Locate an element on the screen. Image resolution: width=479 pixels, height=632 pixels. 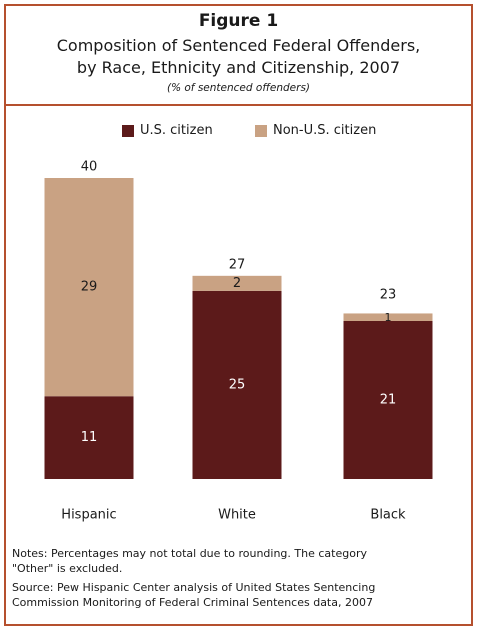
bar-label-hispanic-non-us-citizen: 29 is located at coordinates (89, 287).